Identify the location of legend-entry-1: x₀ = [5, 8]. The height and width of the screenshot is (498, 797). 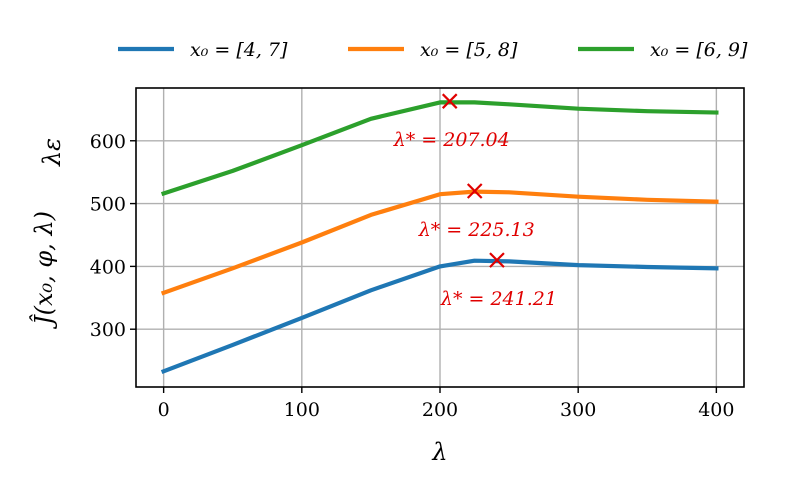
(433, 50).